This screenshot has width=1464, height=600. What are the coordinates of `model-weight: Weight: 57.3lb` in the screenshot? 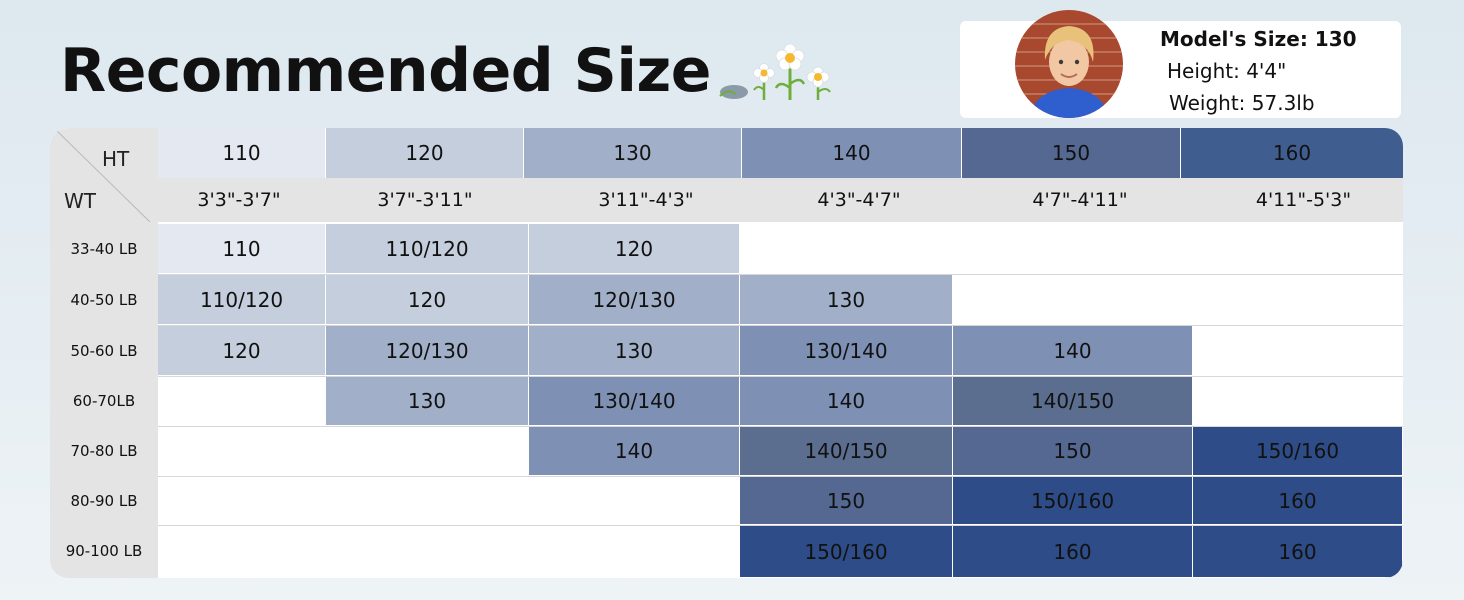 It's located at (1242, 103).